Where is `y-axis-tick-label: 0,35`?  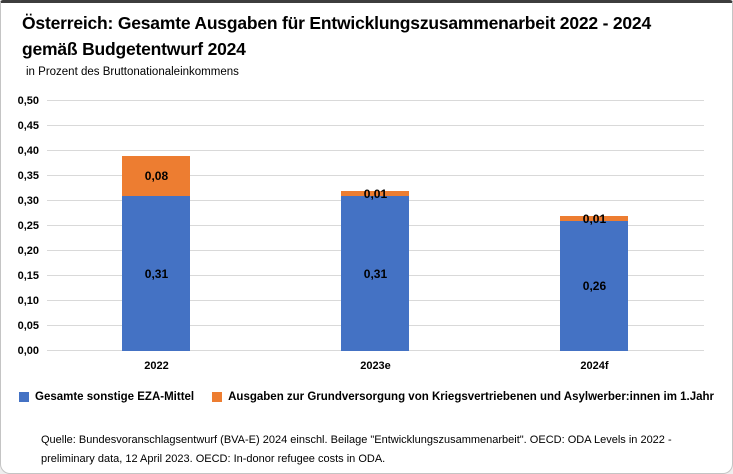
y-axis-tick-label: 0,35 is located at coordinates (28, 176).